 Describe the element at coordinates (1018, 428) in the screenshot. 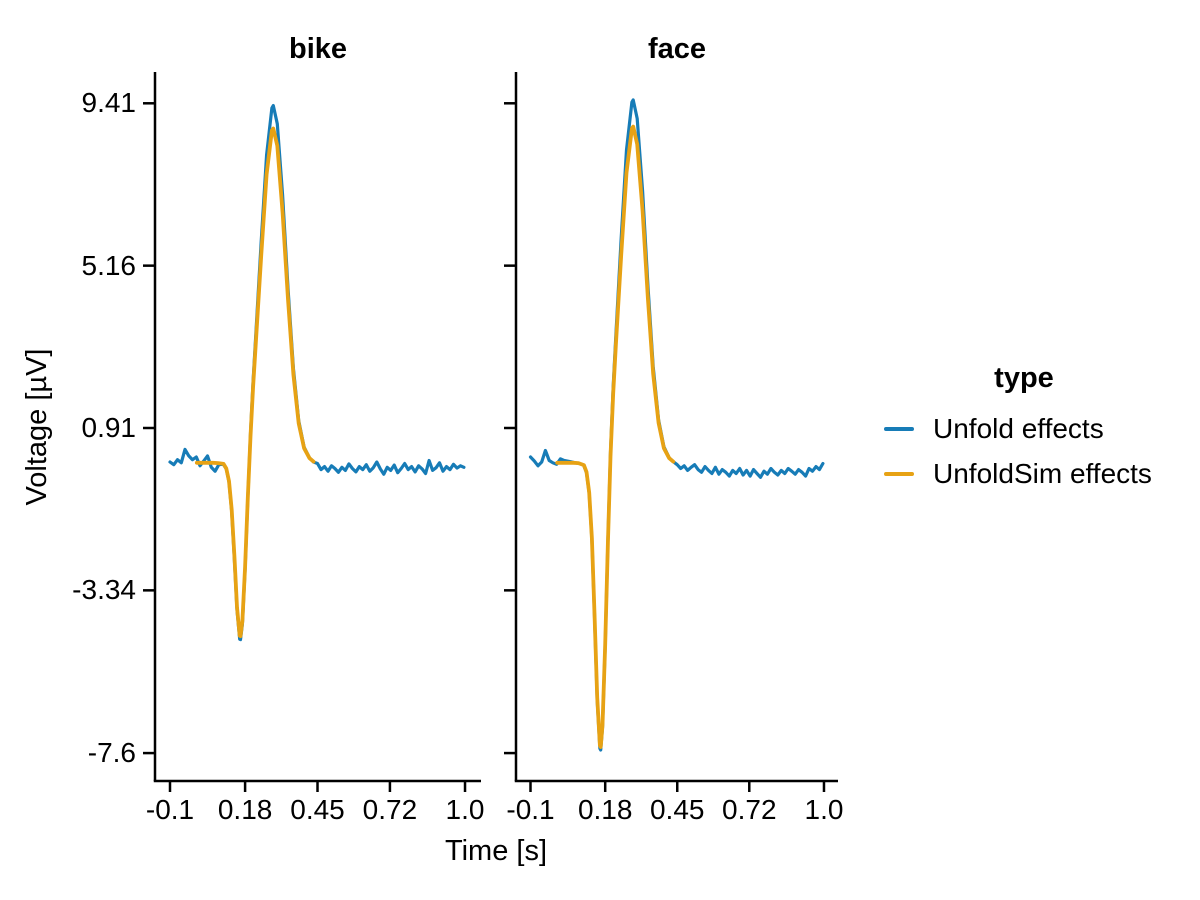

I see `legend-label: Unfold effects` at that location.